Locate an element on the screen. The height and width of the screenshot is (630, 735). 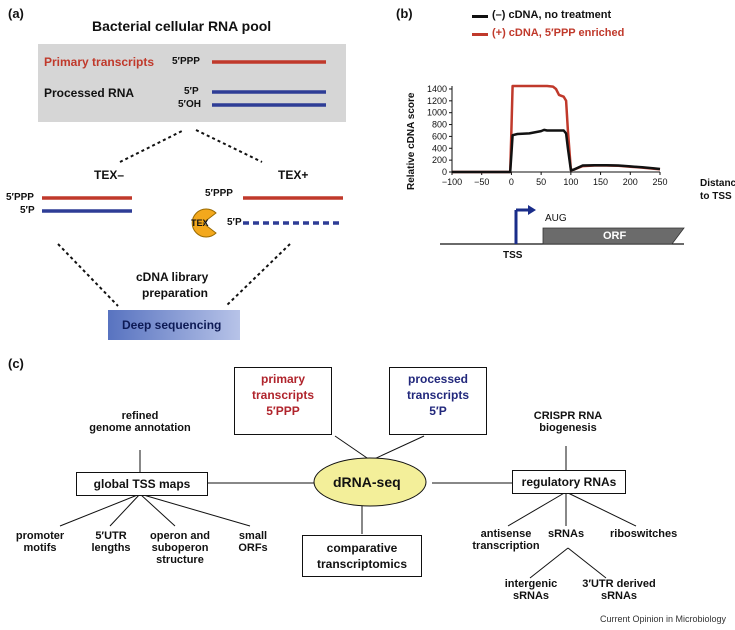
primary-box-line-1: primary is located at coordinates (283, 379).